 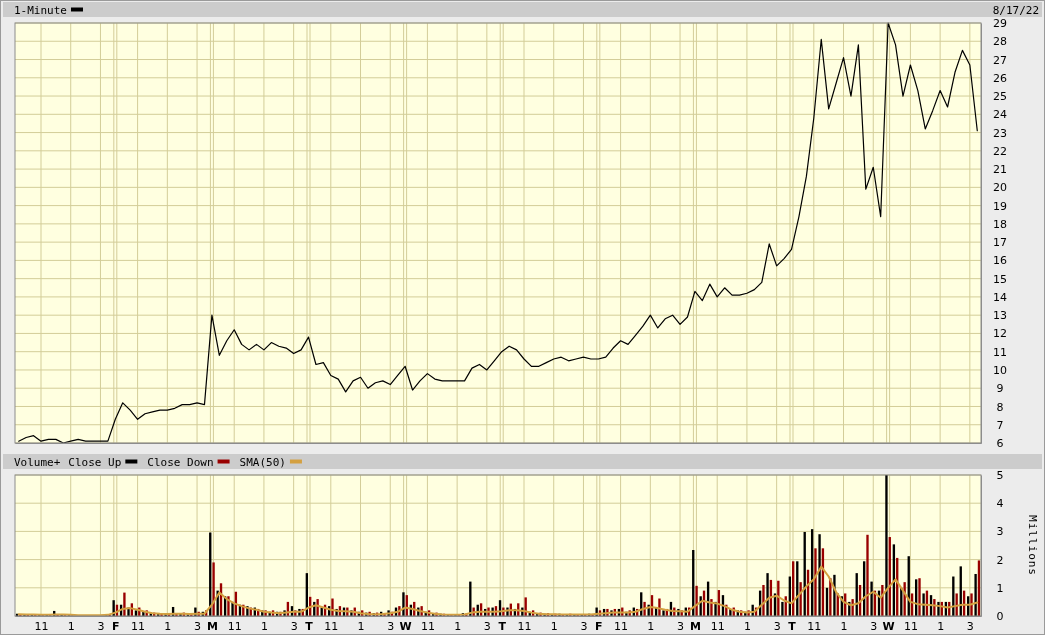 I want to click on y-tick-label: 28, so click(x=1000, y=42).